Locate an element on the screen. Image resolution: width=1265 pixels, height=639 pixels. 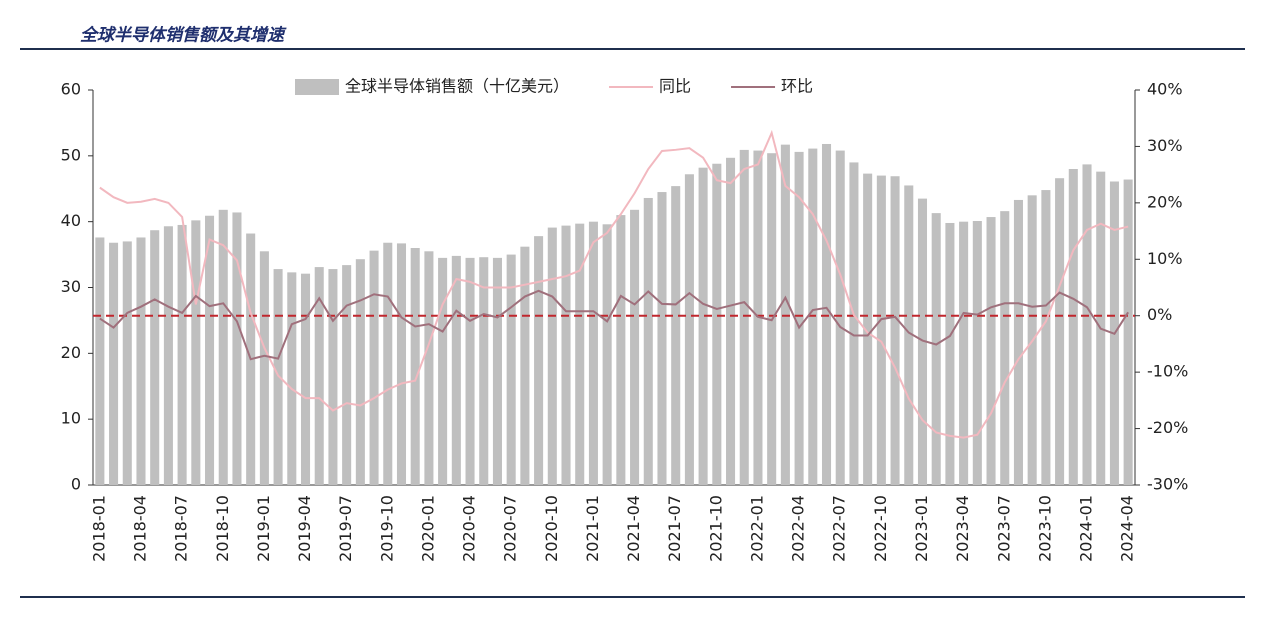
x-tick-label: 2020-10 is located at coordinates (551, 528).